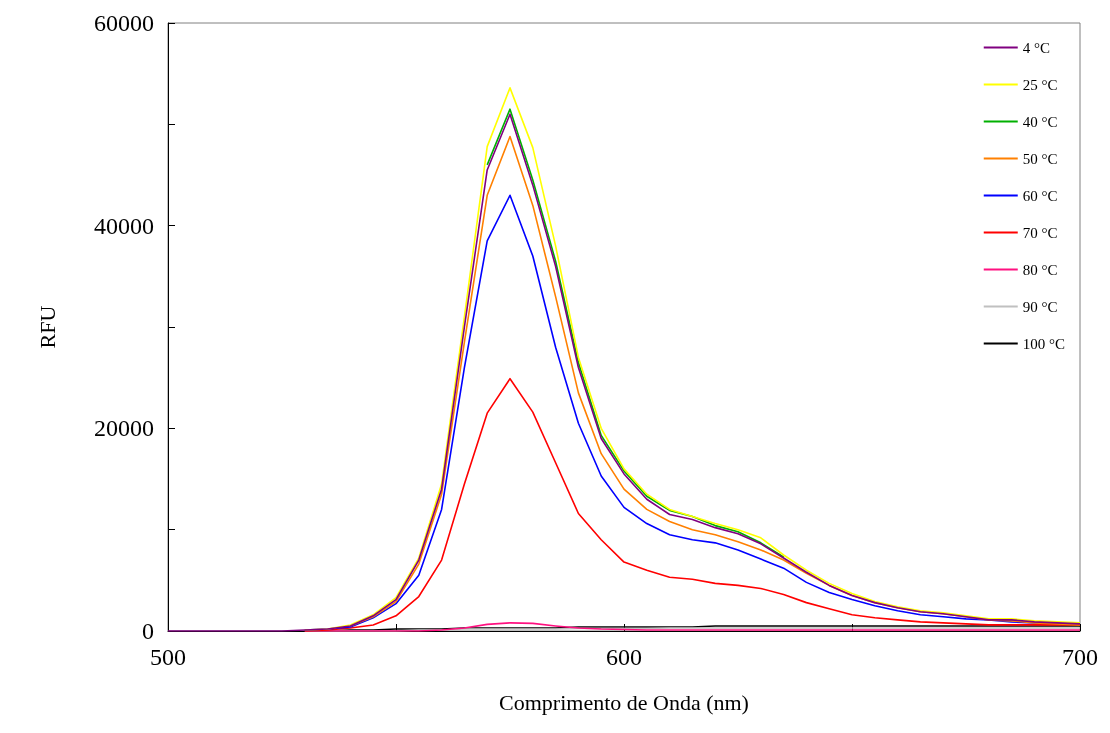  I want to click on x-axis-title: Comprimento de Onda (nm), so click(624, 702).